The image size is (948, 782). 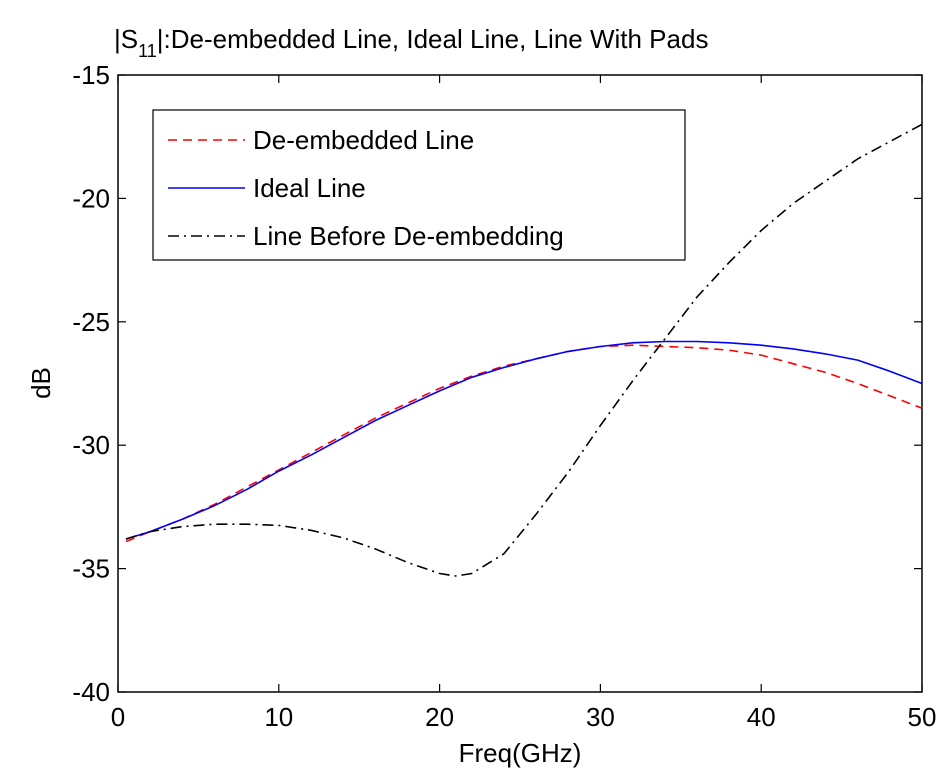 What do you see at coordinates (408, 236) in the screenshot?
I see `legend-label-3: Line Before De-embedding` at bounding box center [408, 236].